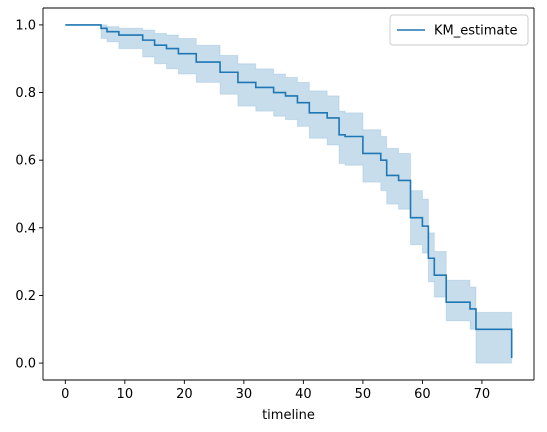  Describe the element at coordinates (65, 394) in the screenshot. I see `x-tick-label: 0` at that location.